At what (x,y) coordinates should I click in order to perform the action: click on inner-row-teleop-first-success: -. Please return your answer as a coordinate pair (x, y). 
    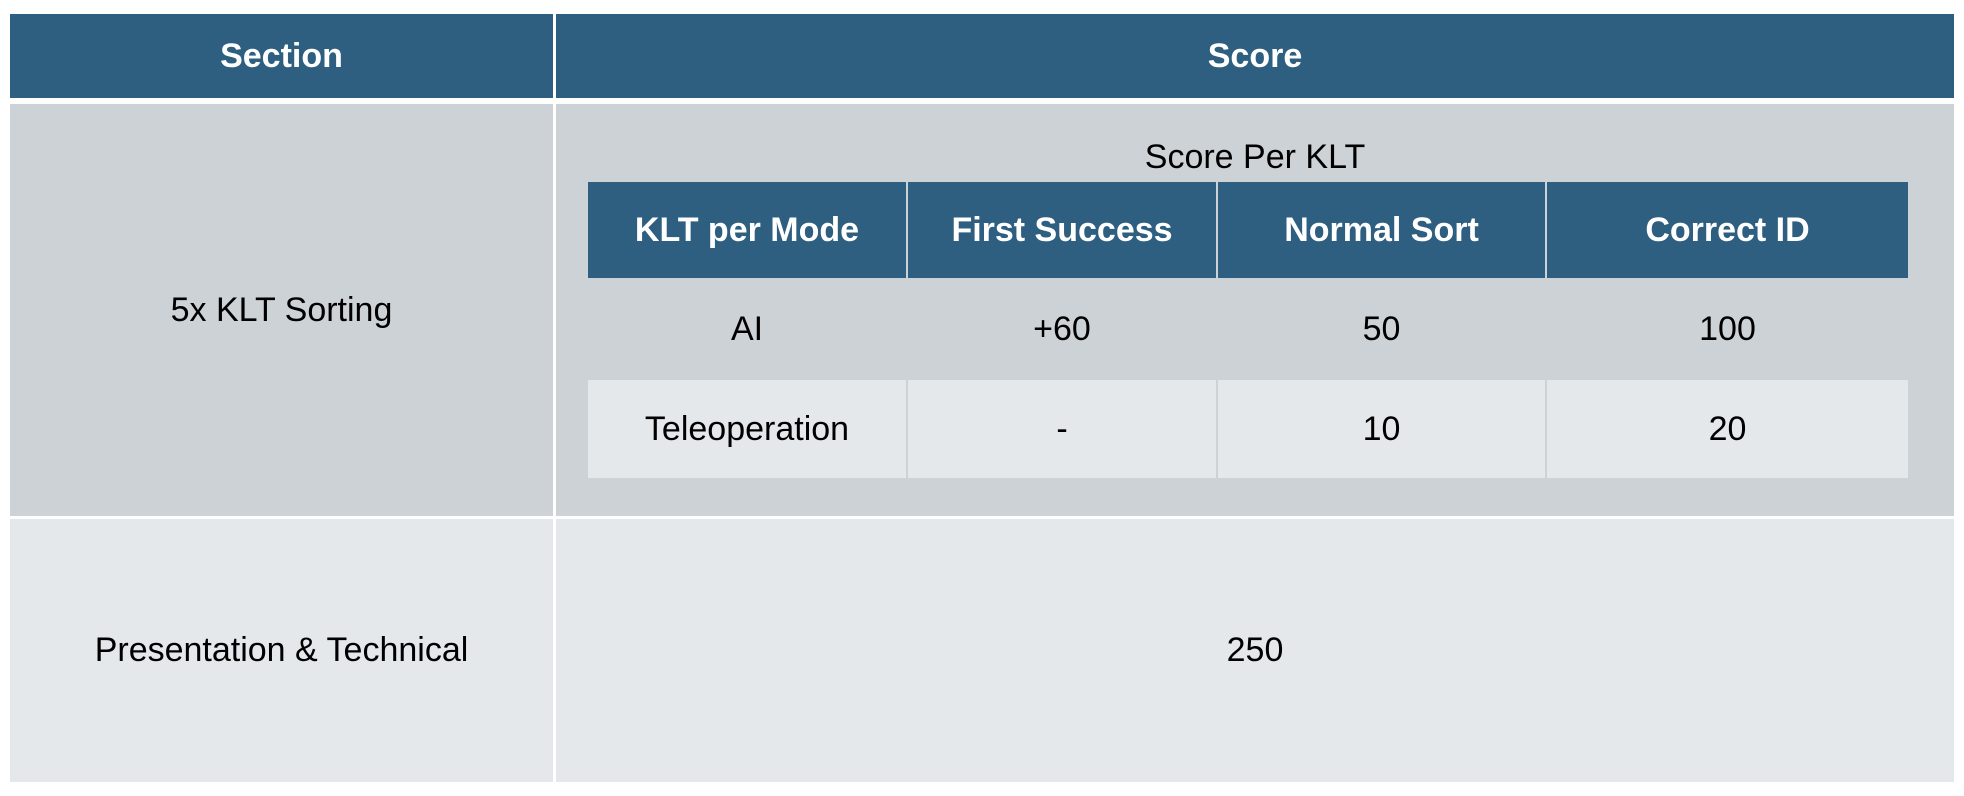
    Looking at the image, I should click on (1062, 429).